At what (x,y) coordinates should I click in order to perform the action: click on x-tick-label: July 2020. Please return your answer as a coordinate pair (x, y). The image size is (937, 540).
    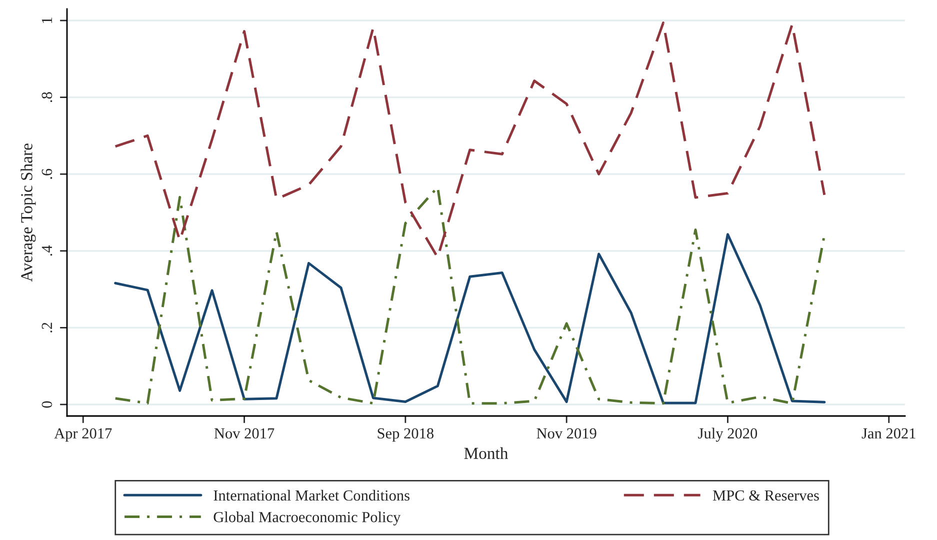
    Looking at the image, I should click on (728, 435).